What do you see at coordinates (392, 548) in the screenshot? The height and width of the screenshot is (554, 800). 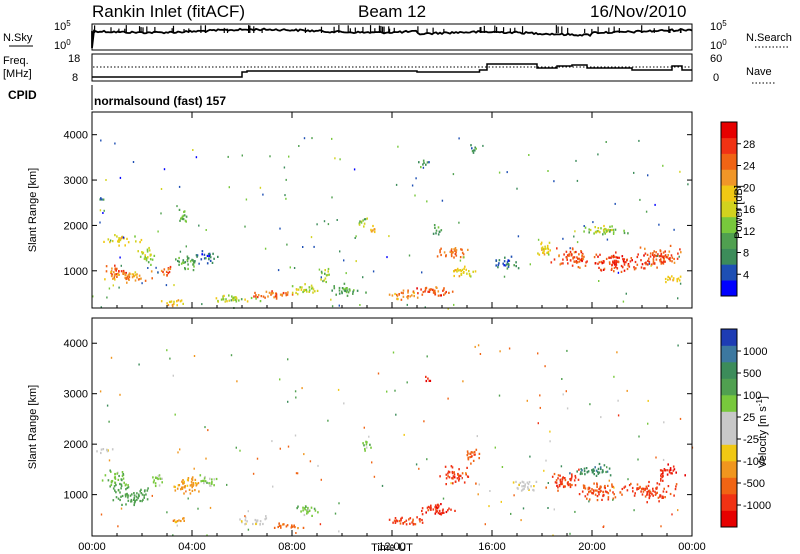 I see `x-axis-label: Time UT` at bounding box center [392, 548].